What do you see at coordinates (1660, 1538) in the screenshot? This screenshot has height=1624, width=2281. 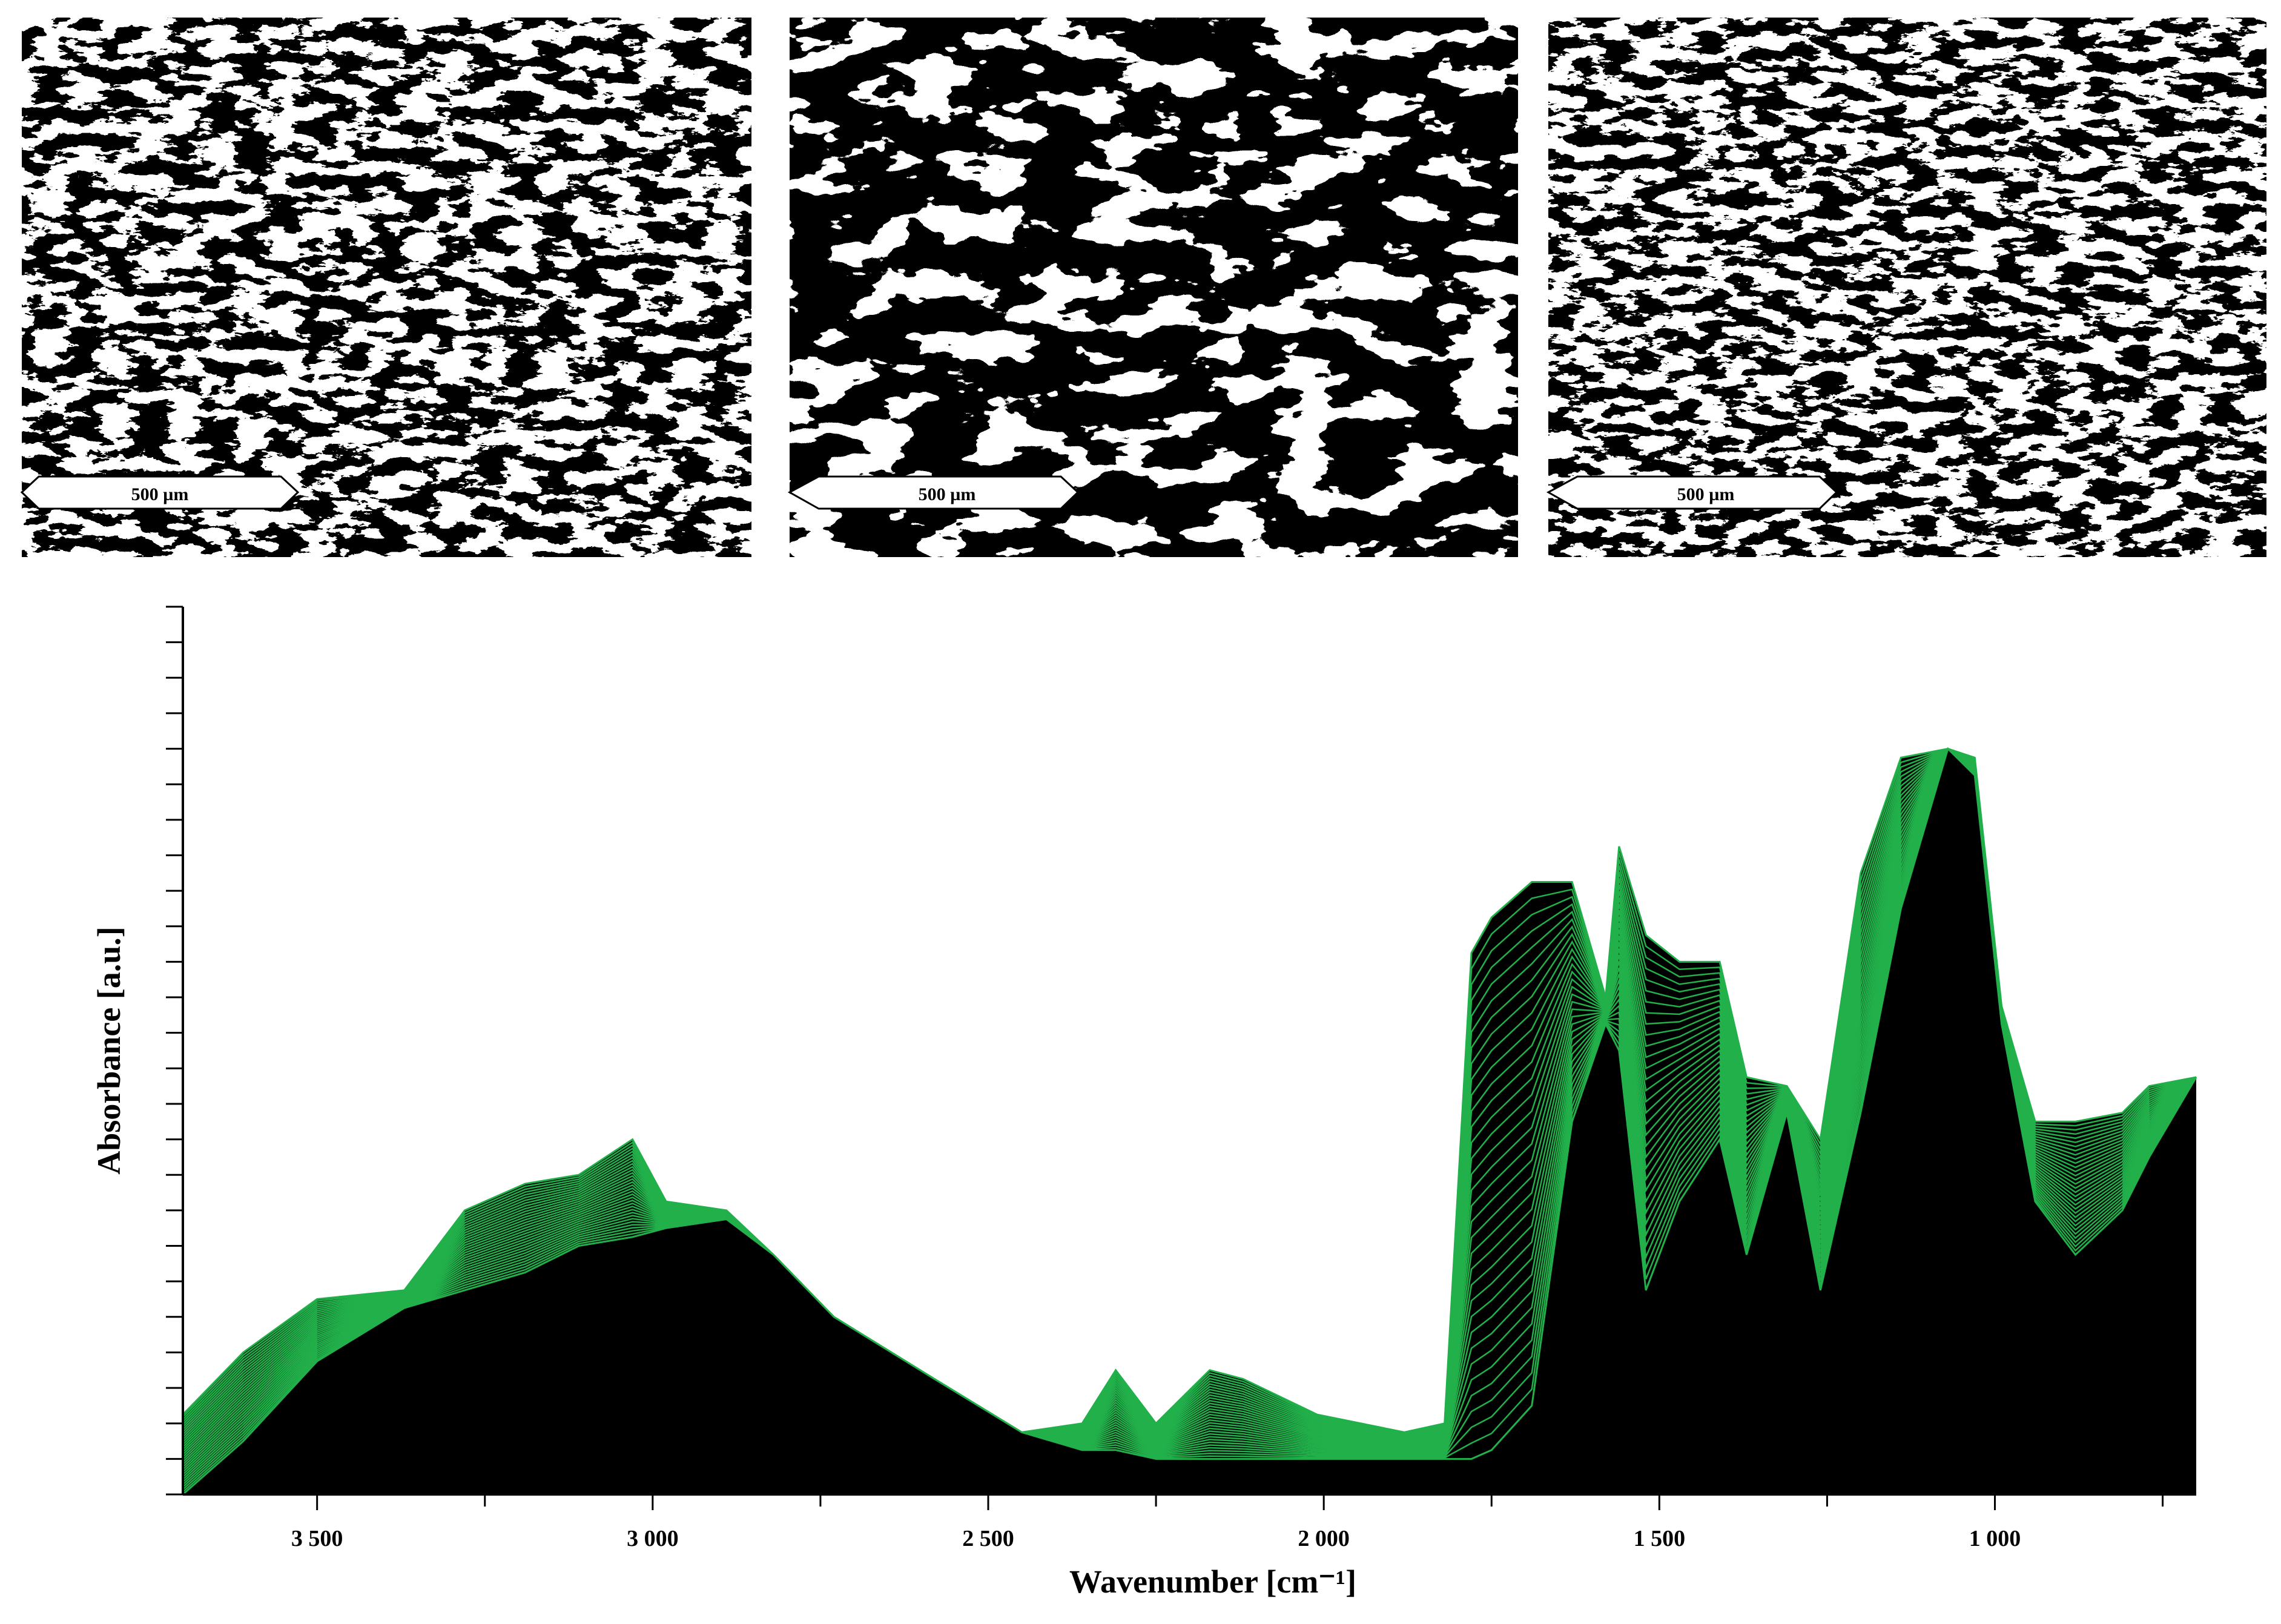 I see `x-tick-label: 1 500` at bounding box center [1660, 1538].